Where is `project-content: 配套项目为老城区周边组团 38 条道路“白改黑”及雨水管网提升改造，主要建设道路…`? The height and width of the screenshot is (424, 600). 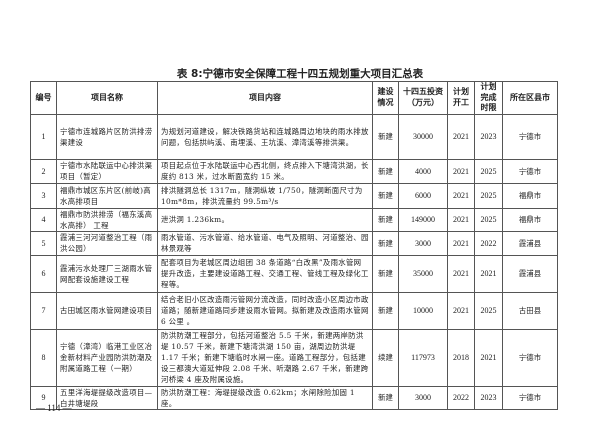
project-content: 配套项目为老城区周边组团 38 条道路“白改黑”及雨水管网提升改造，主要建设道路… is located at coordinates (265, 273).